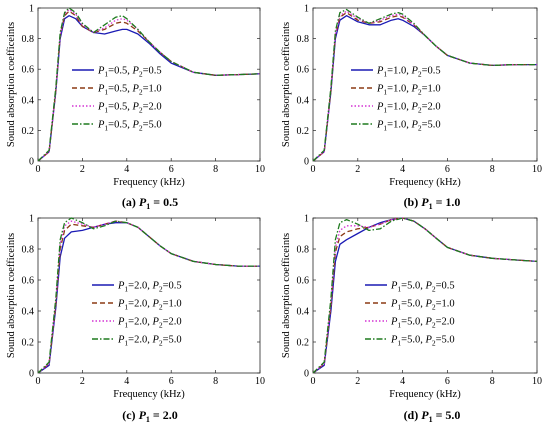  What do you see at coordinates (129, 90) in the screenshot?
I see `legend-entry: P1=0.5, P2=1.0` at bounding box center [129, 90].